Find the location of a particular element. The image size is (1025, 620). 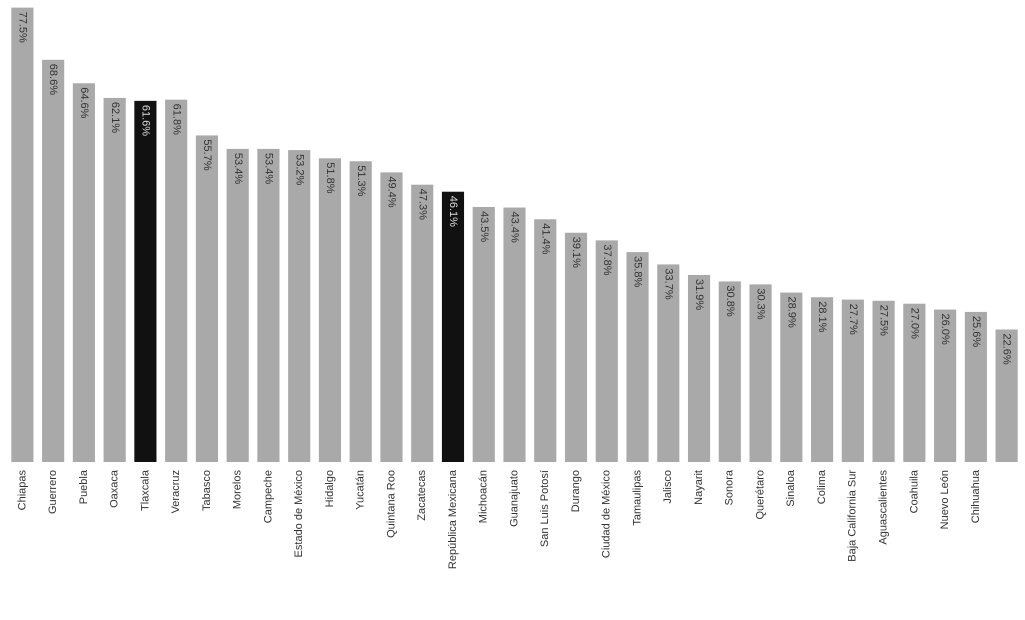

x-tick-label: Sonora is located at coordinates (730, 487).